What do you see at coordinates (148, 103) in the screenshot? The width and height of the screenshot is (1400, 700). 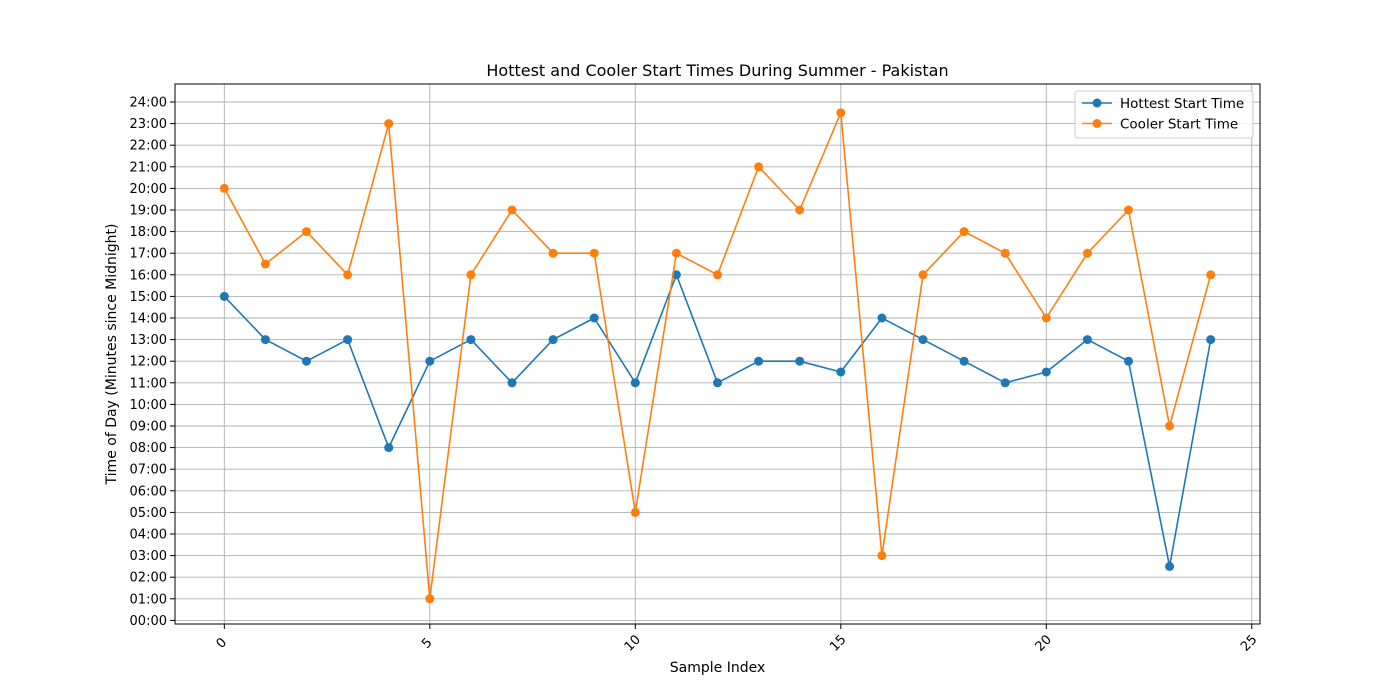 I see `y-tick-label: 24:00` at bounding box center [148, 103].